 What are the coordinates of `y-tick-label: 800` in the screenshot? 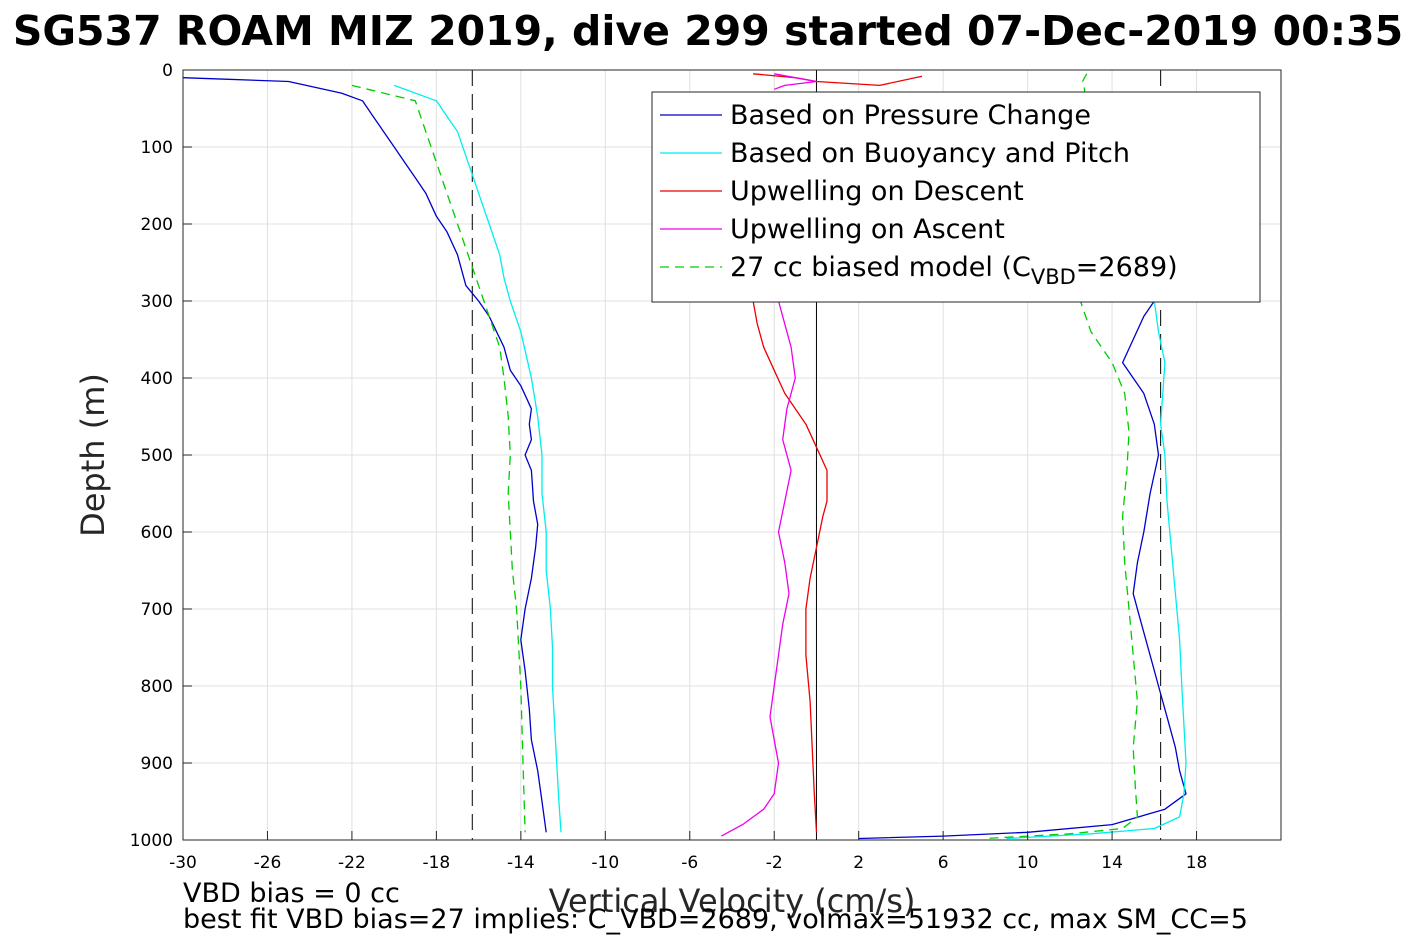 It's located at (157, 687).